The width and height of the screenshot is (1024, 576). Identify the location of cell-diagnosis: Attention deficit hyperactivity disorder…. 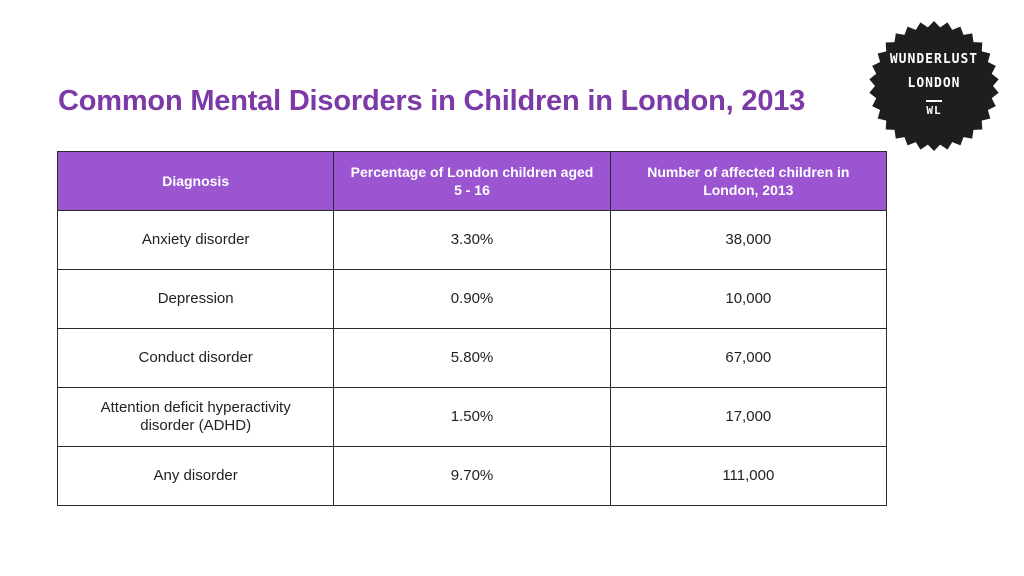
(195, 417).